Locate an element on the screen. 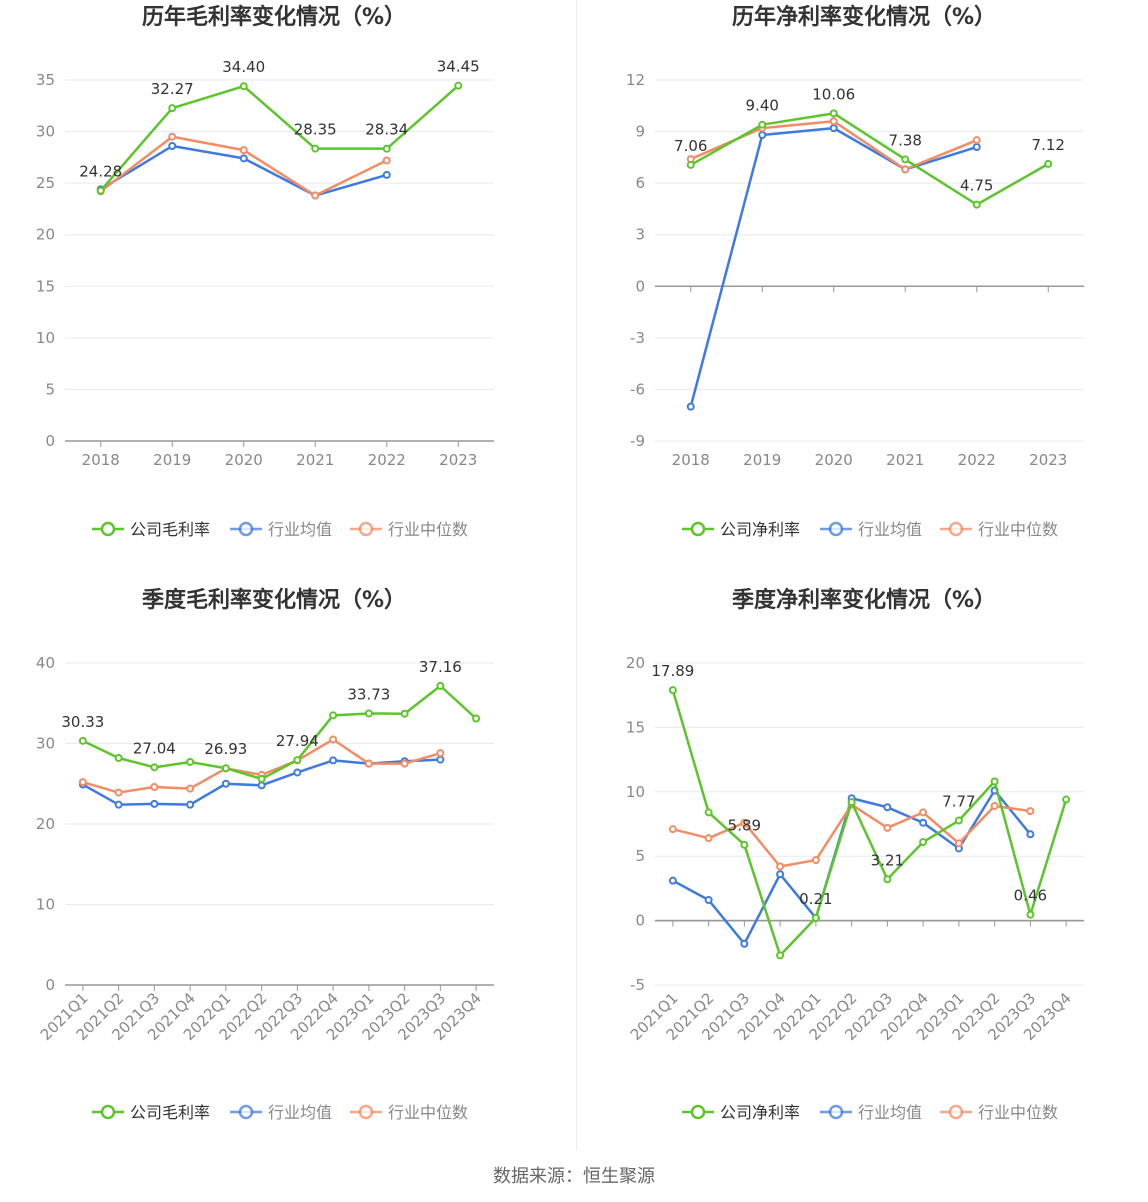 The image size is (1148, 1202). legend-label: 行业中位数 is located at coordinates (428, 1112).